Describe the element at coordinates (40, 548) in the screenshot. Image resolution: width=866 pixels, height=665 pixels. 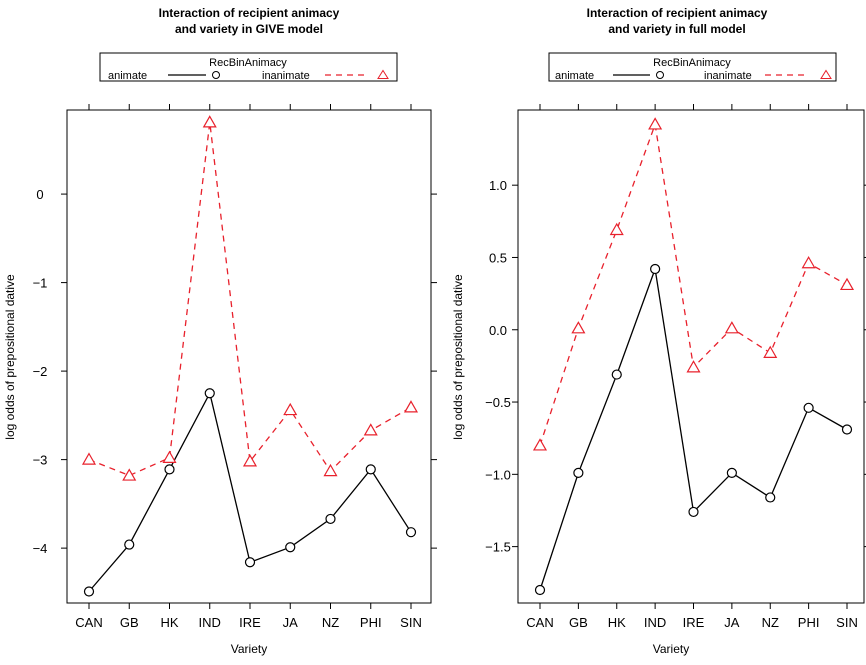
I see `y-tick-label: −4` at that location.